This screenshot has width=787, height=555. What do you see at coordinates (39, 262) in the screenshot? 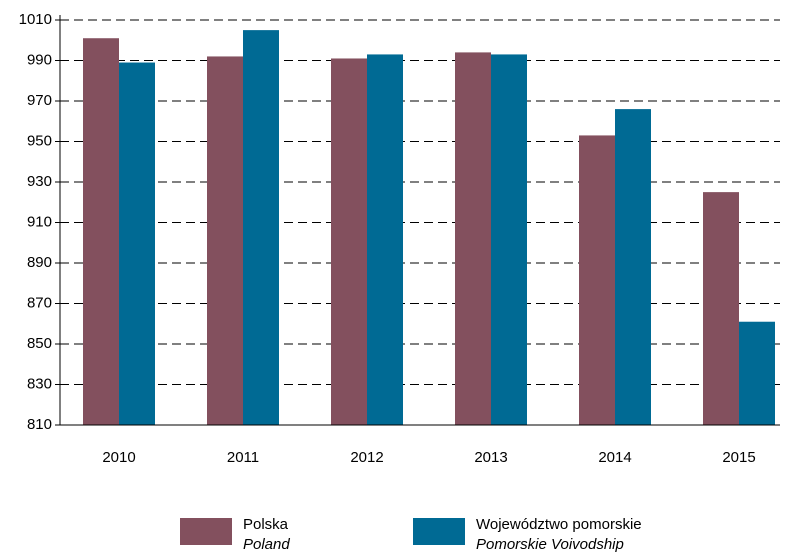
I see `y-tick-label: 890` at bounding box center [39, 262].